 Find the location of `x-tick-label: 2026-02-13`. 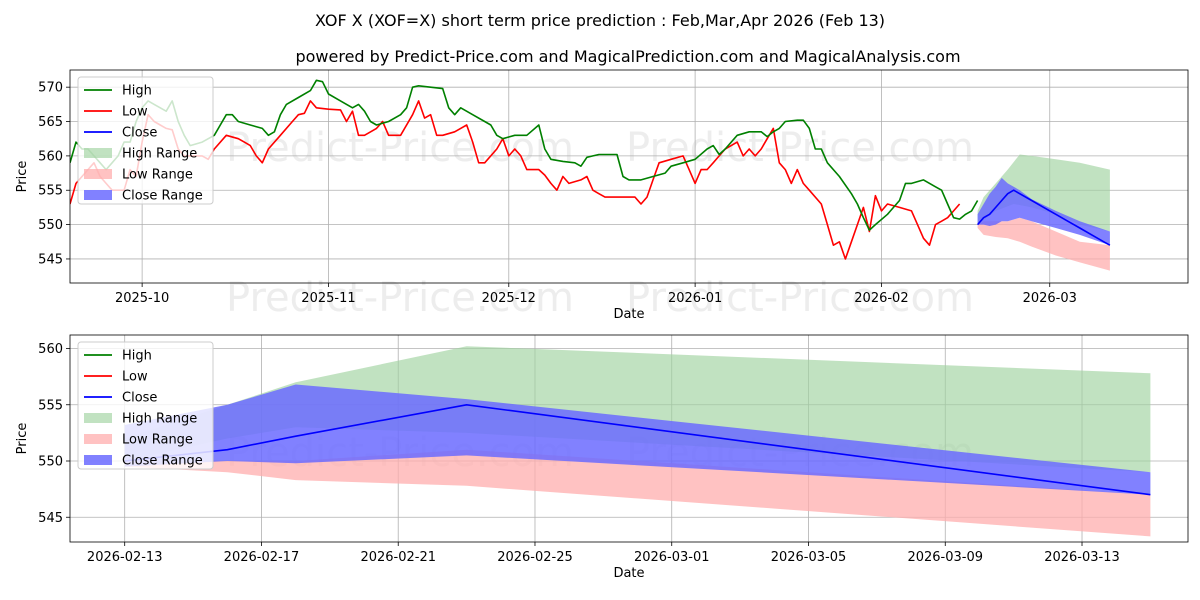

x-tick-label: 2026-02-13 is located at coordinates (125, 557).